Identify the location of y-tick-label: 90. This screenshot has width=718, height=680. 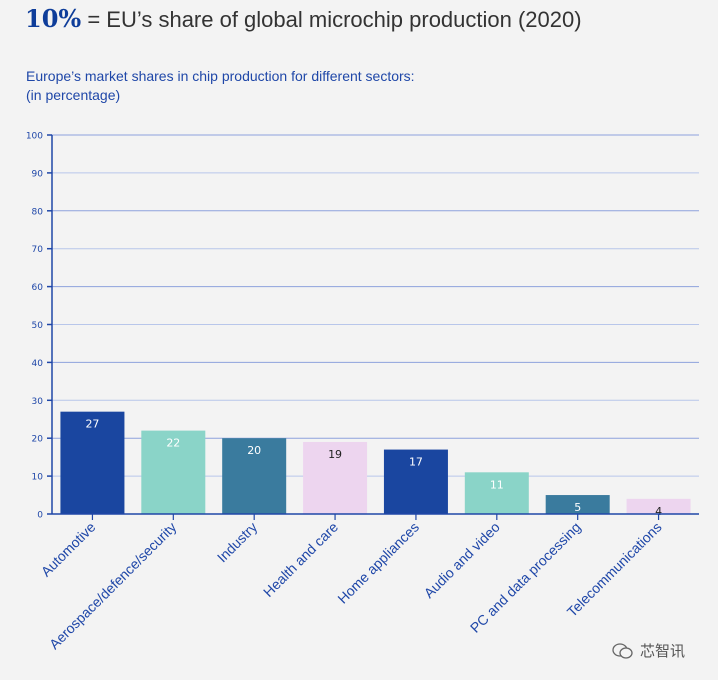
(38, 174).